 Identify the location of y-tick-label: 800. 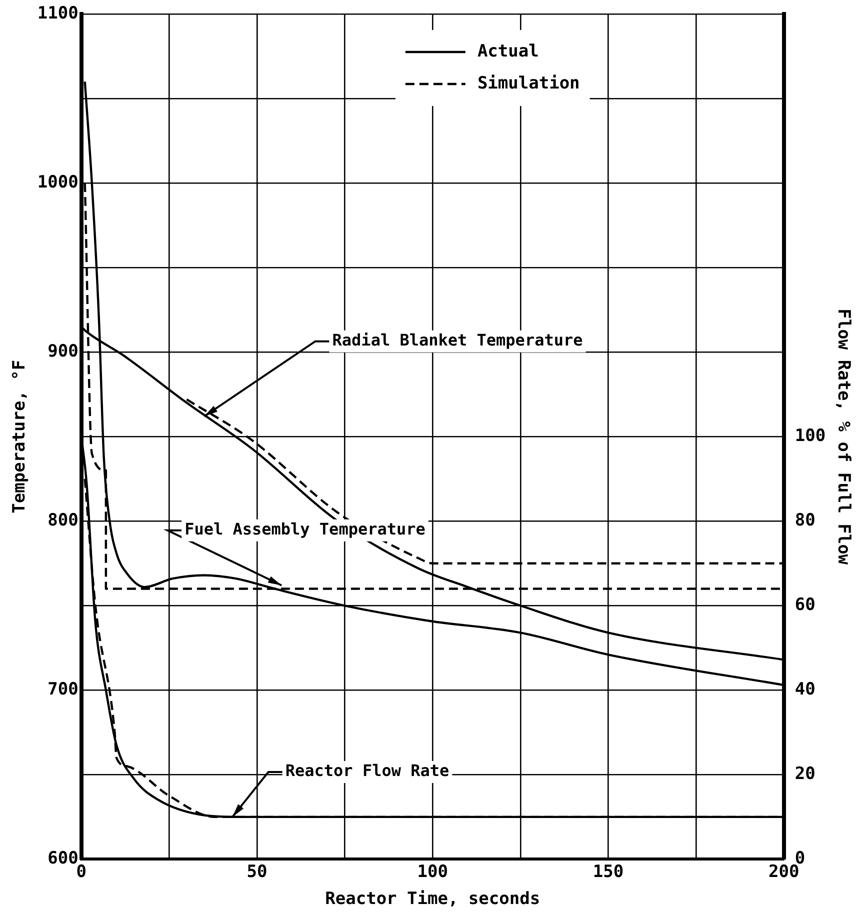
(63, 520).